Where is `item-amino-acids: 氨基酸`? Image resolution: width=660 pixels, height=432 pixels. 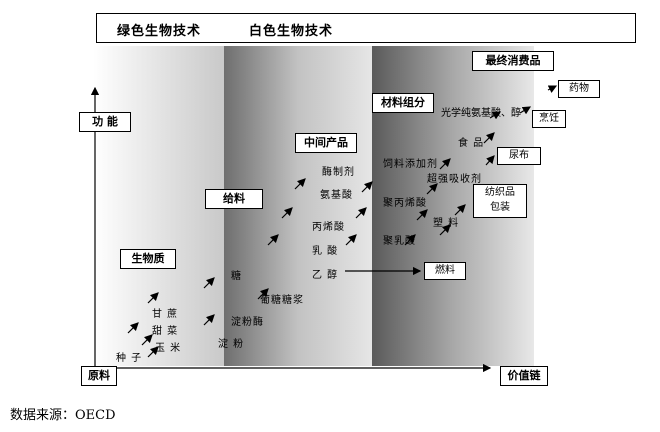 item-amino-acids: 氨基酸 is located at coordinates (336, 195).